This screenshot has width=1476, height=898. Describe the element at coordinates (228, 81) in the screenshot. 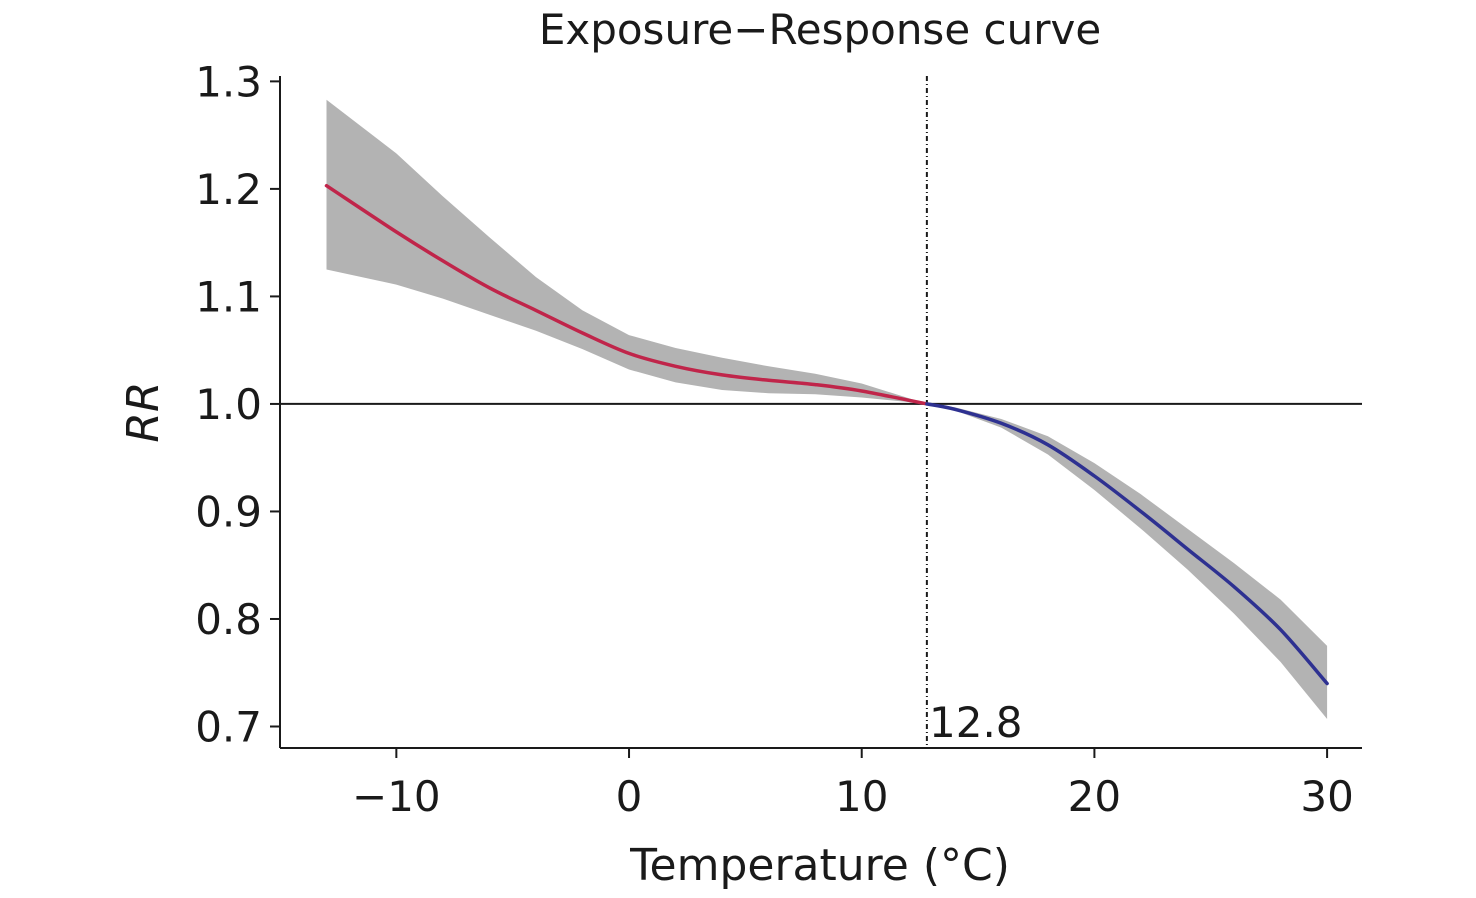

I see `y-tick-label: 1.3` at that location.